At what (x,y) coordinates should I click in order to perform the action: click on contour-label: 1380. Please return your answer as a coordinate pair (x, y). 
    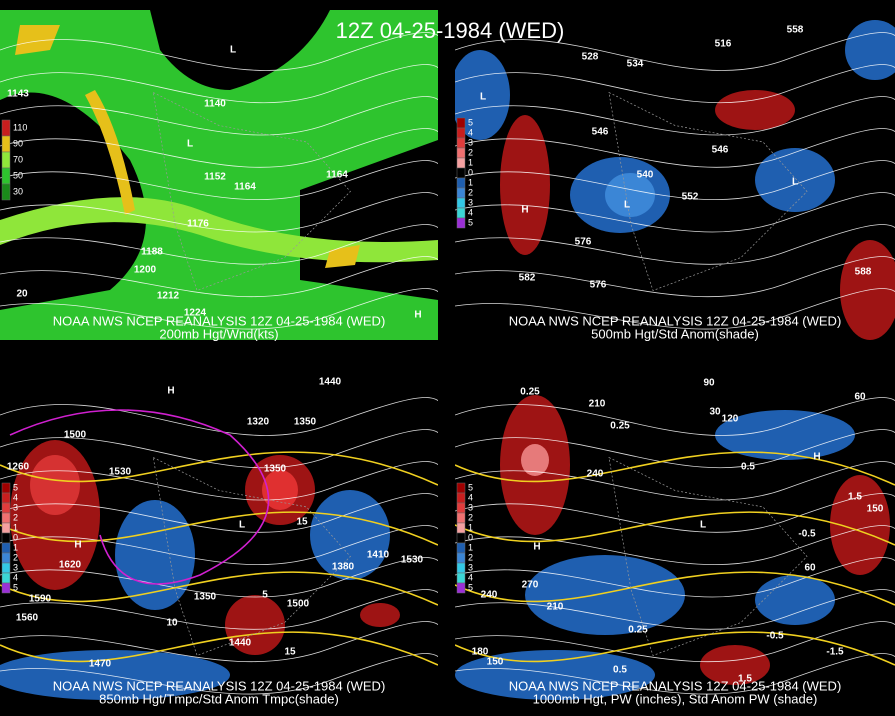
    Looking at the image, I should click on (343, 567).